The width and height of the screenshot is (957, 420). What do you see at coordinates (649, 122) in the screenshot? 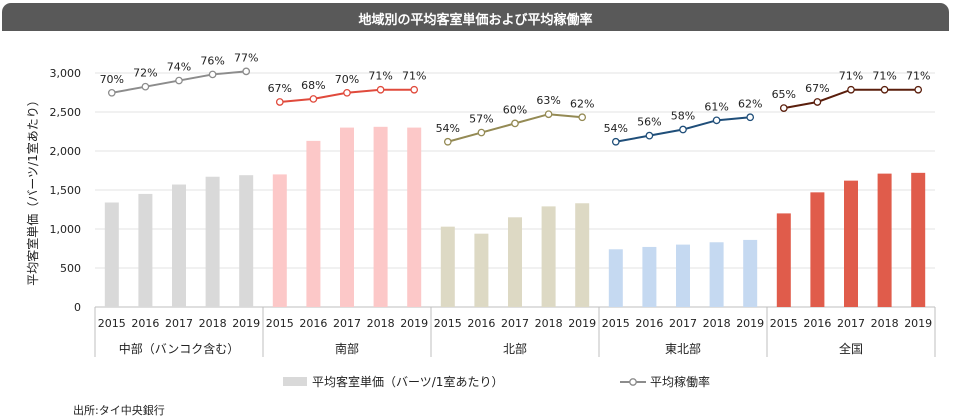
I see `occupancy-label: 56%` at bounding box center [649, 122].